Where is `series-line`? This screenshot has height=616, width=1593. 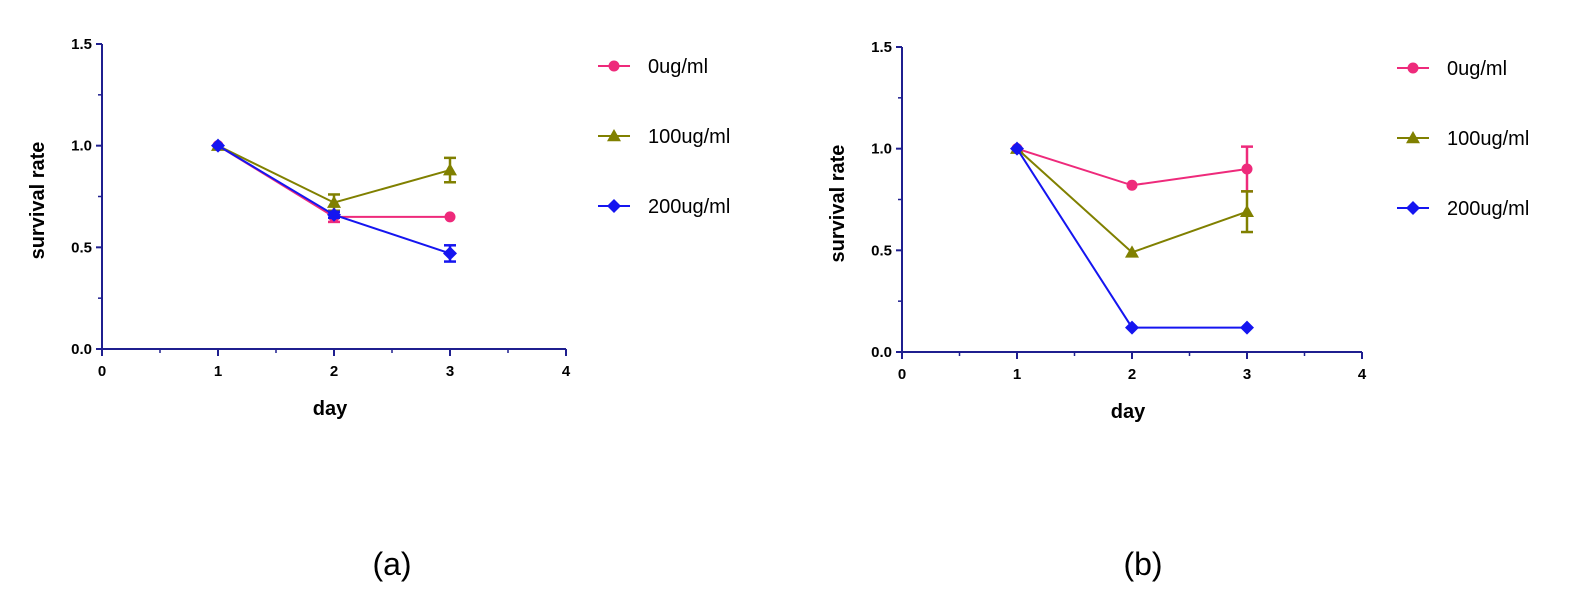
series-line is located at coordinates (1131, 238).